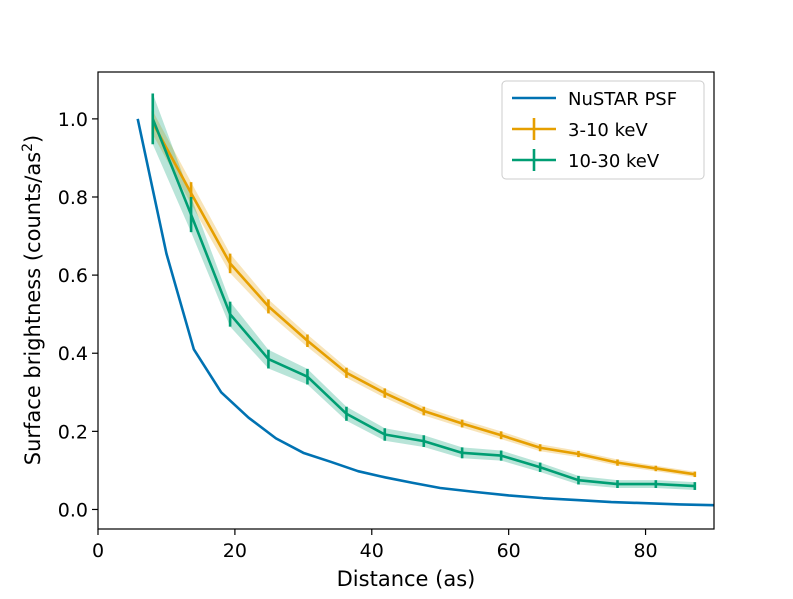 Image resolution: width=793 pixels, height=599 pixels. Describe the element at coordinates (78, 315) in the screenshot. I see `y-axis-ticks: 0.0 0.2 0.4 0.6 0.8 1.0` at that location.